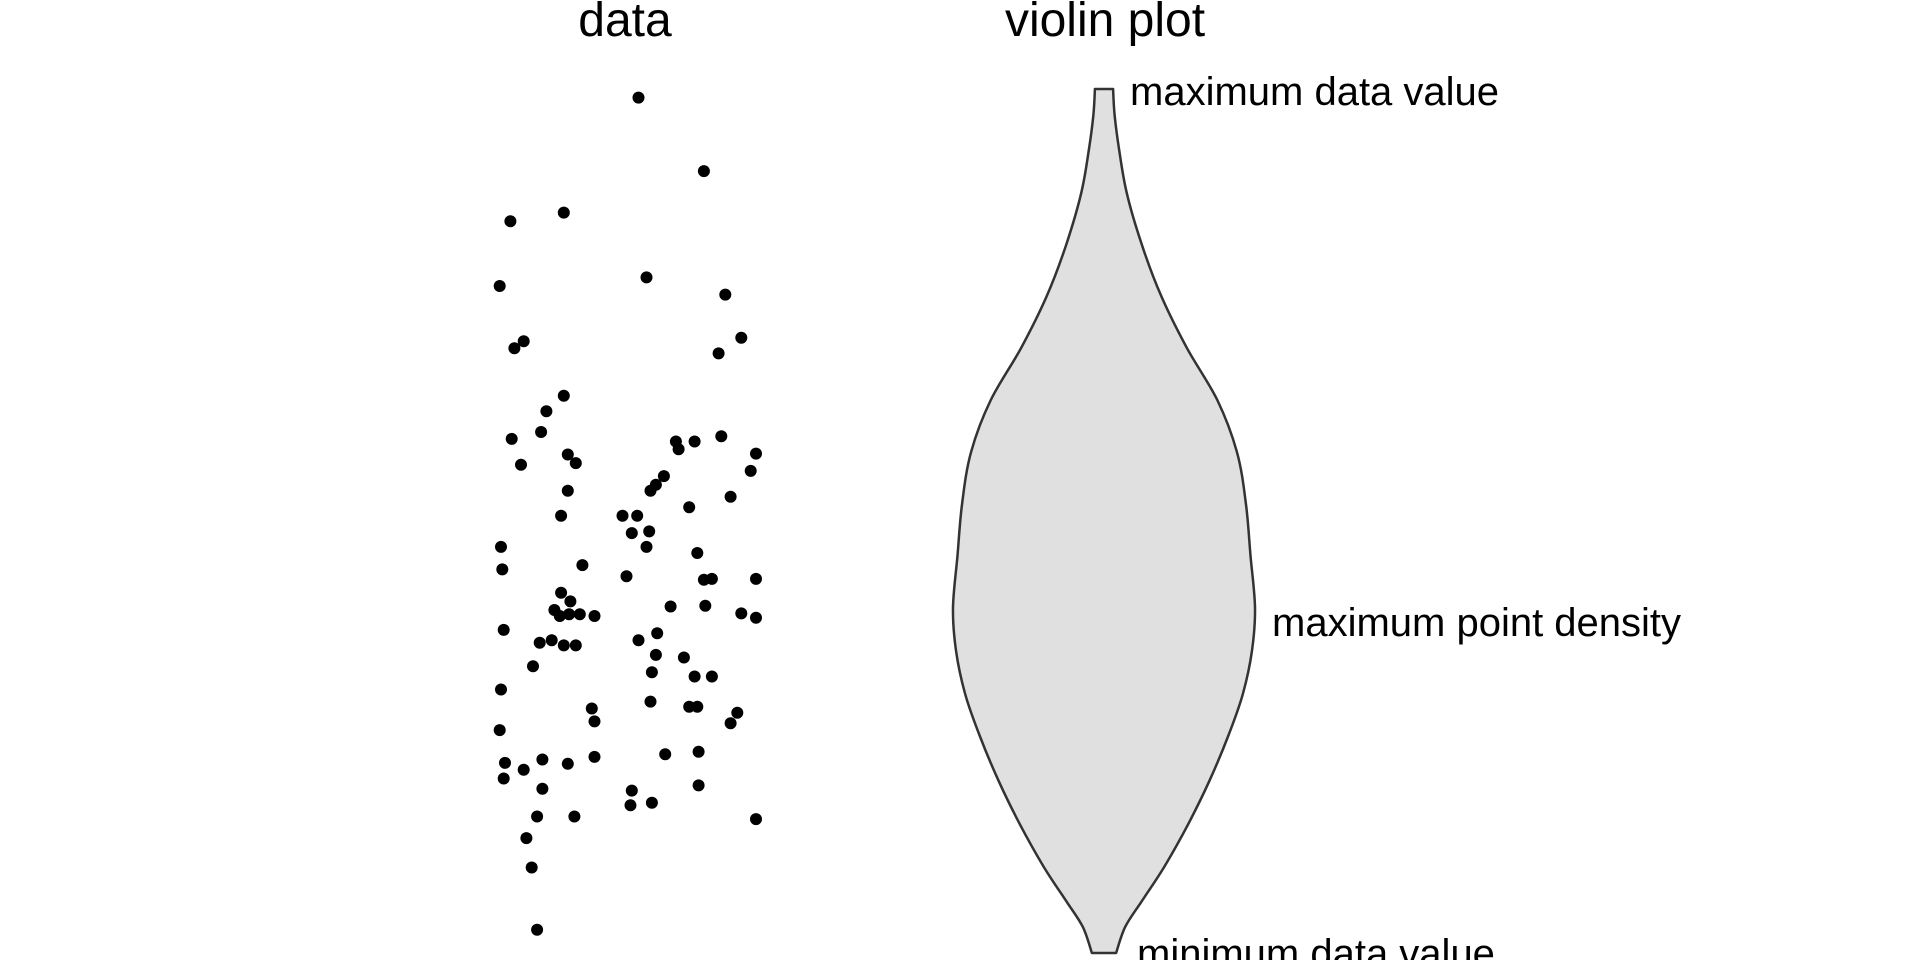 The height and width of the screenshot is (960, 1920). Describe the element at coordinates (625, 23) in the screenshot. I see `data-panel-title: data` at that location.